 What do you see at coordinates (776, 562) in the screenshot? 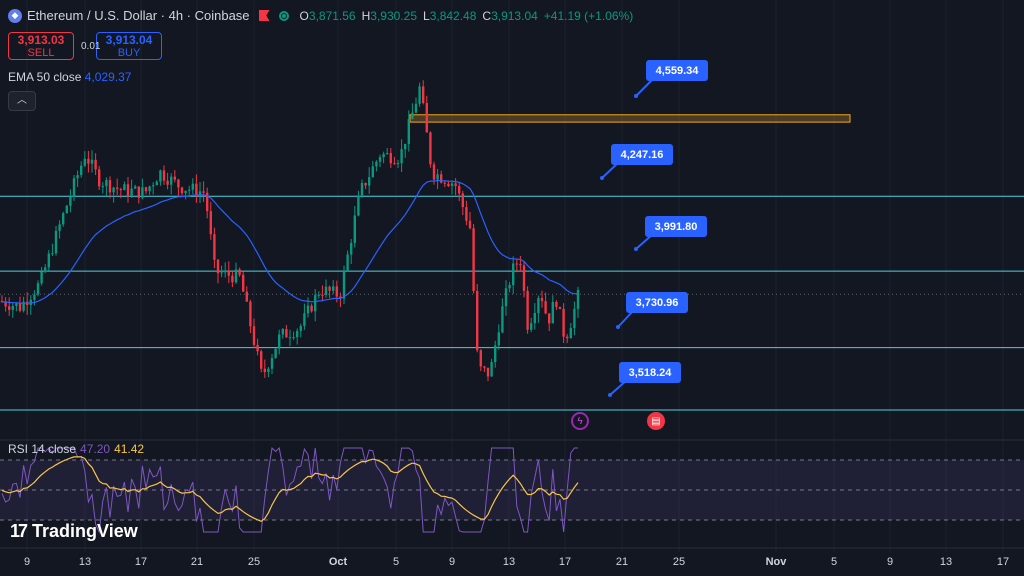
I see `x-tick: Nov` at bounding box center [776, 562].